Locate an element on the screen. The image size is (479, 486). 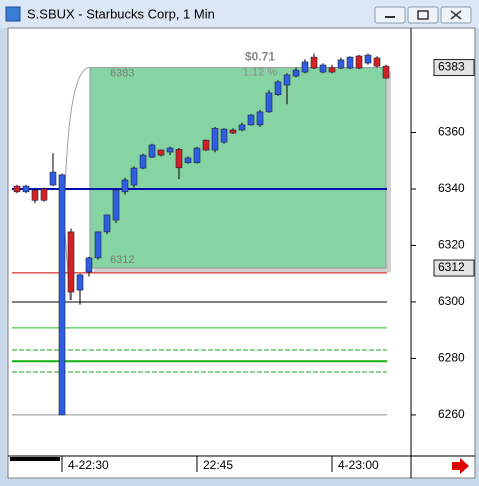
maximize-icon is located at coordinates (423, 15).